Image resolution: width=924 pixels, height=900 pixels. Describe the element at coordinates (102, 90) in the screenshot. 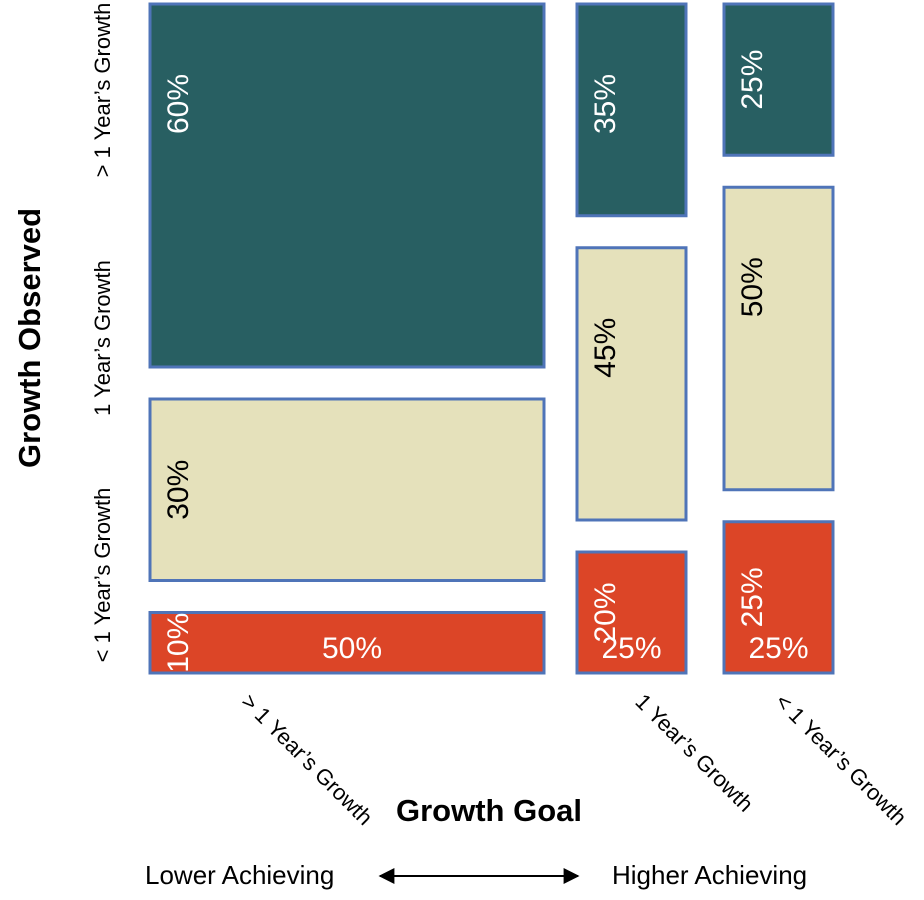

I see `y-tick-above: > 1 Year’s Growth` at that location.